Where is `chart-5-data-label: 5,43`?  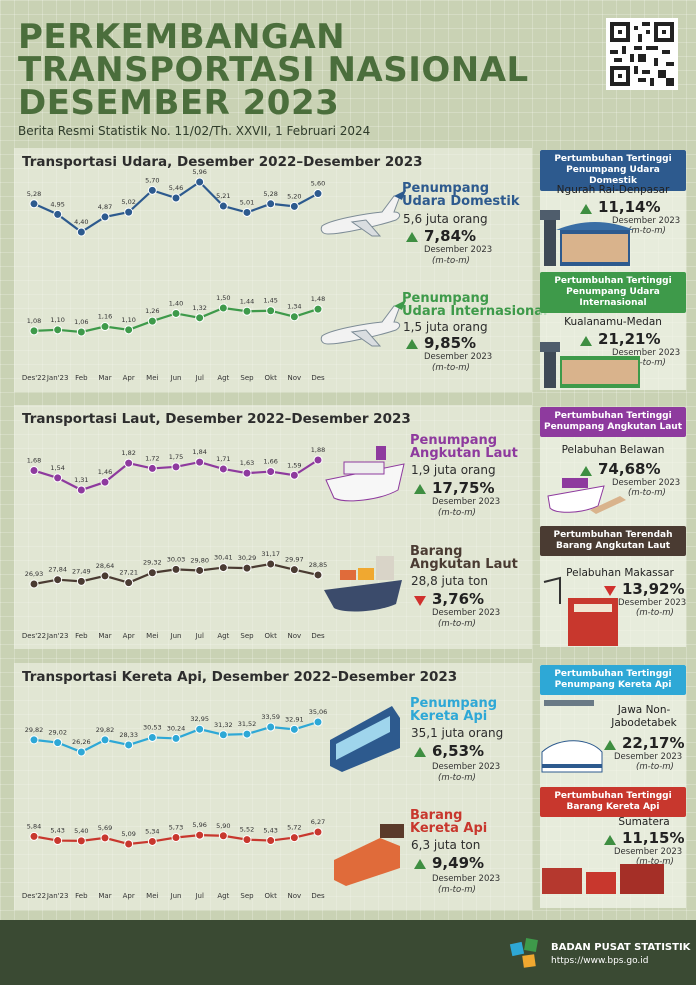
chart-5-data-label: 5,43 is located at coordinates (57, 831).